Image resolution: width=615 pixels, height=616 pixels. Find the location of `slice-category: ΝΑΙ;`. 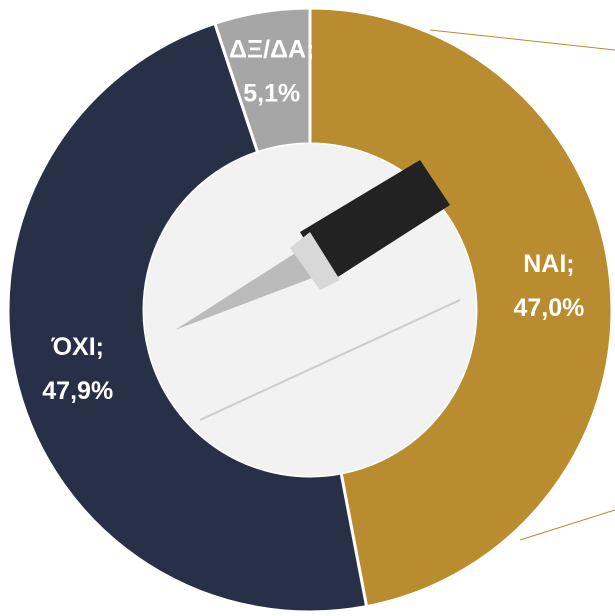

slice-category: ΝΑΙ; is located at coordinates (548, 264).